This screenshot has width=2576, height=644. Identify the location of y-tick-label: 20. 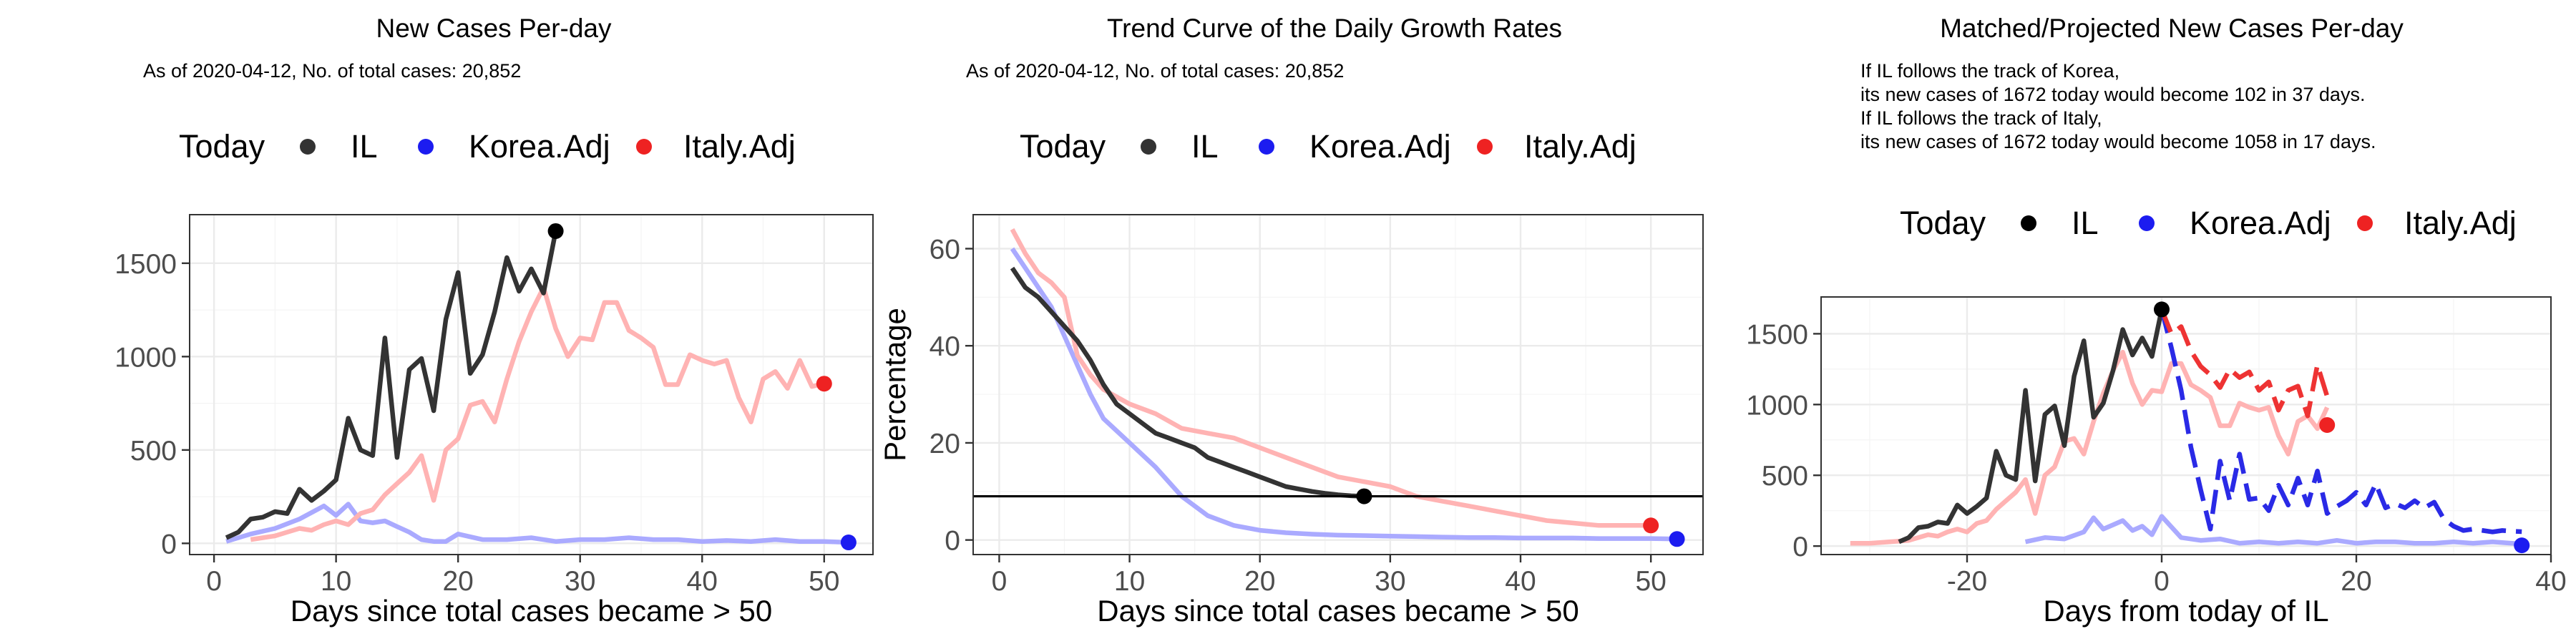
(945, 444).